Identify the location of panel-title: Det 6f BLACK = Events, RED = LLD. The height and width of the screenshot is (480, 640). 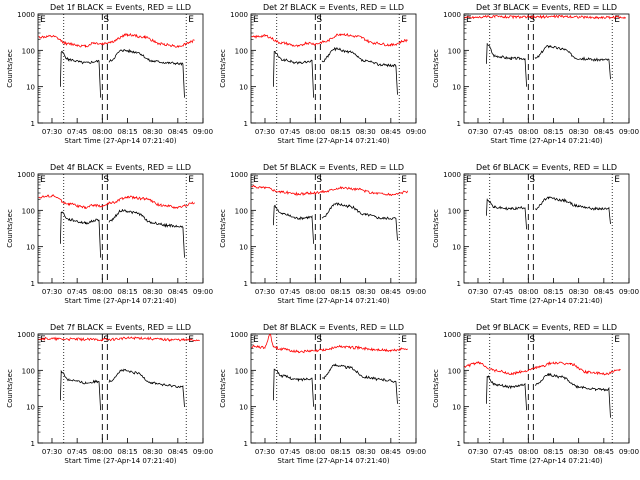
(546, 167).